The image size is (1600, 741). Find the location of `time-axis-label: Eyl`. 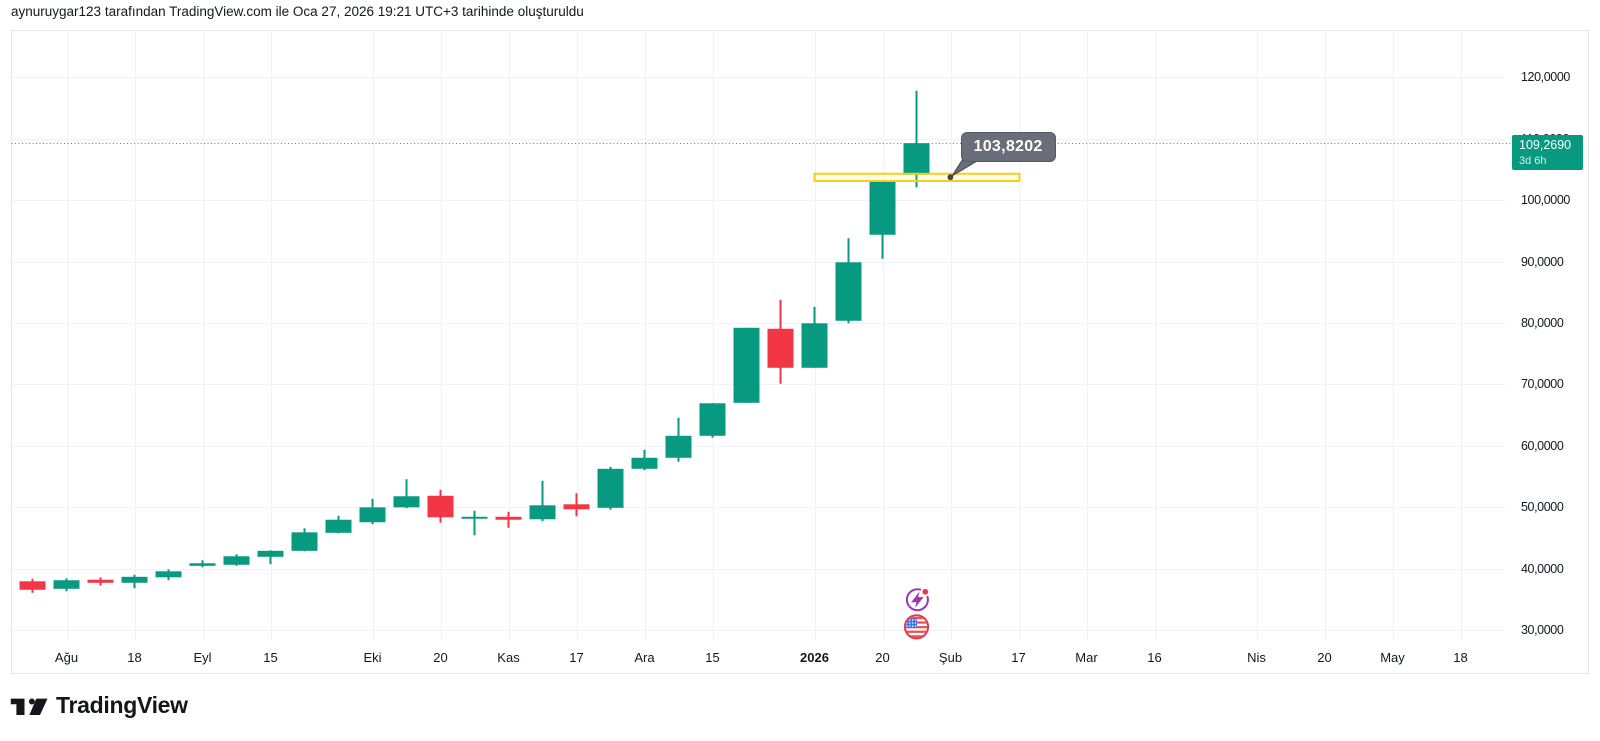

time-axis-label: Eyl is located at coordinates (202, 657).